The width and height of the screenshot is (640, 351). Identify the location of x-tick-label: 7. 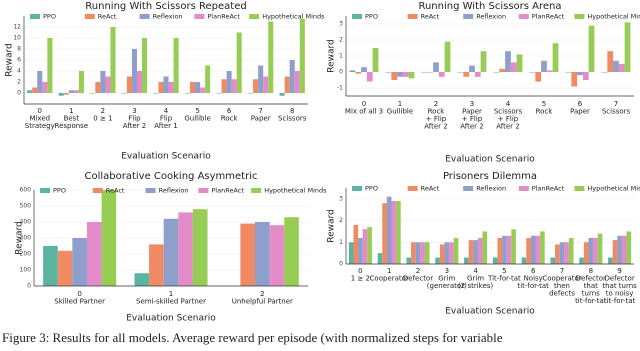
(562, 271).